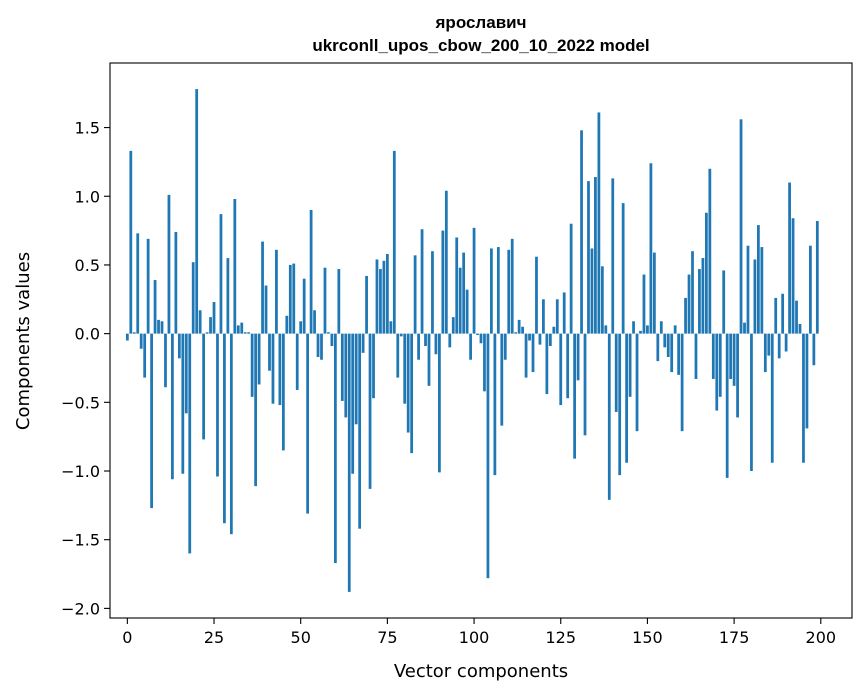 The image size is (867, 696). I want to click on x-axis-label: Vector components, so click(481, 671).